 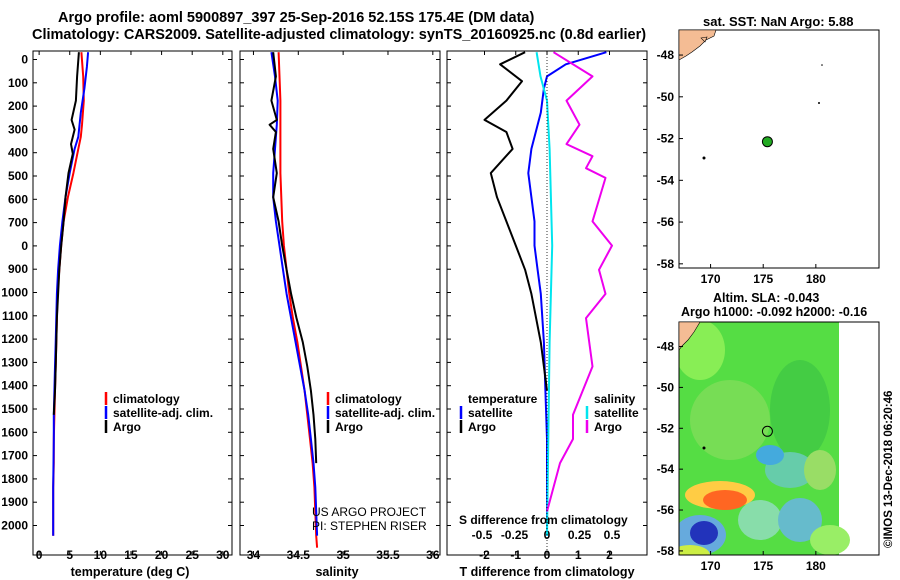 What do you see at coordinates (608, 427) in the screenshot?
I see `legend-s-argo: Argo` at bounding box center [608, 427].